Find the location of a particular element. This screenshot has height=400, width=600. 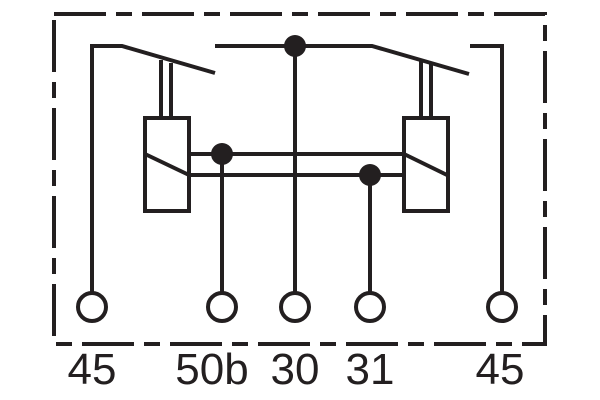

left-coil-winding is located at coordinates (167, 164).